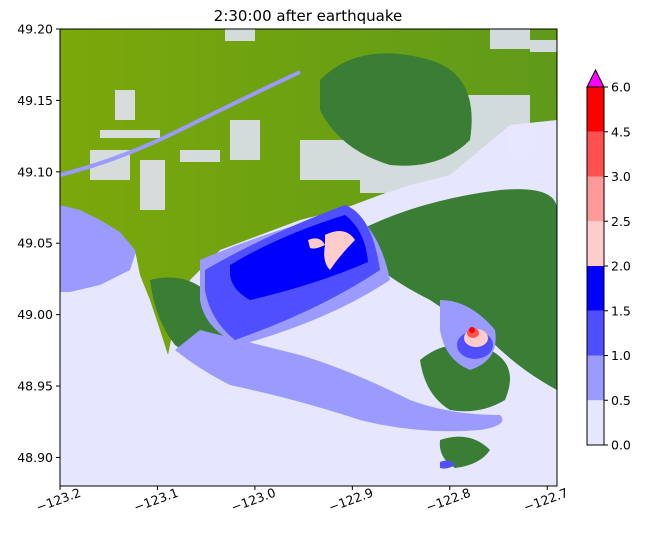  What do you see at coordinates (35, 29) in the screenshot?
I see `y-tick-label: 49.20` at bounding box center [35, 29].